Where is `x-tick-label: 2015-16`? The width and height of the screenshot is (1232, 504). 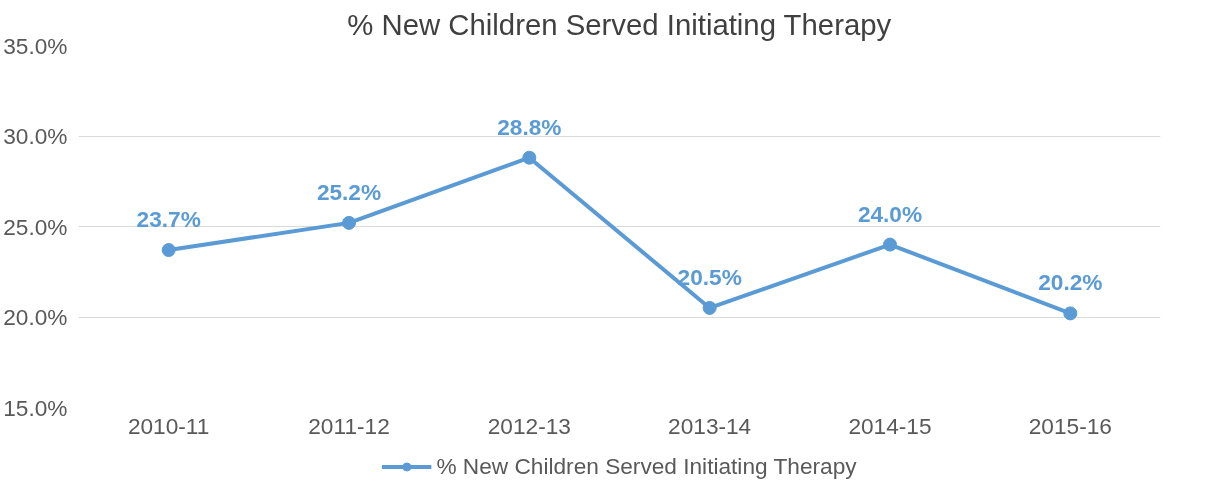 x-tick-label: 2015-16 is located at coordinates (1070, 425).